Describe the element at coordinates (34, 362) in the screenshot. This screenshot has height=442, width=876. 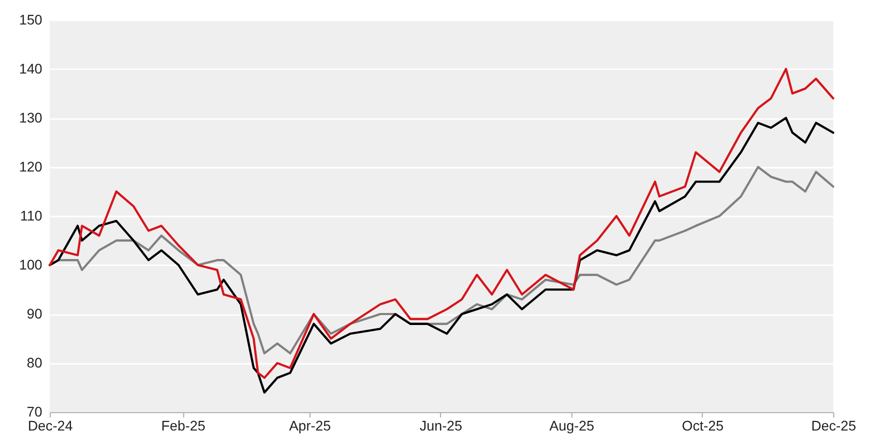
I see `y-tick-label: 80` at that location.